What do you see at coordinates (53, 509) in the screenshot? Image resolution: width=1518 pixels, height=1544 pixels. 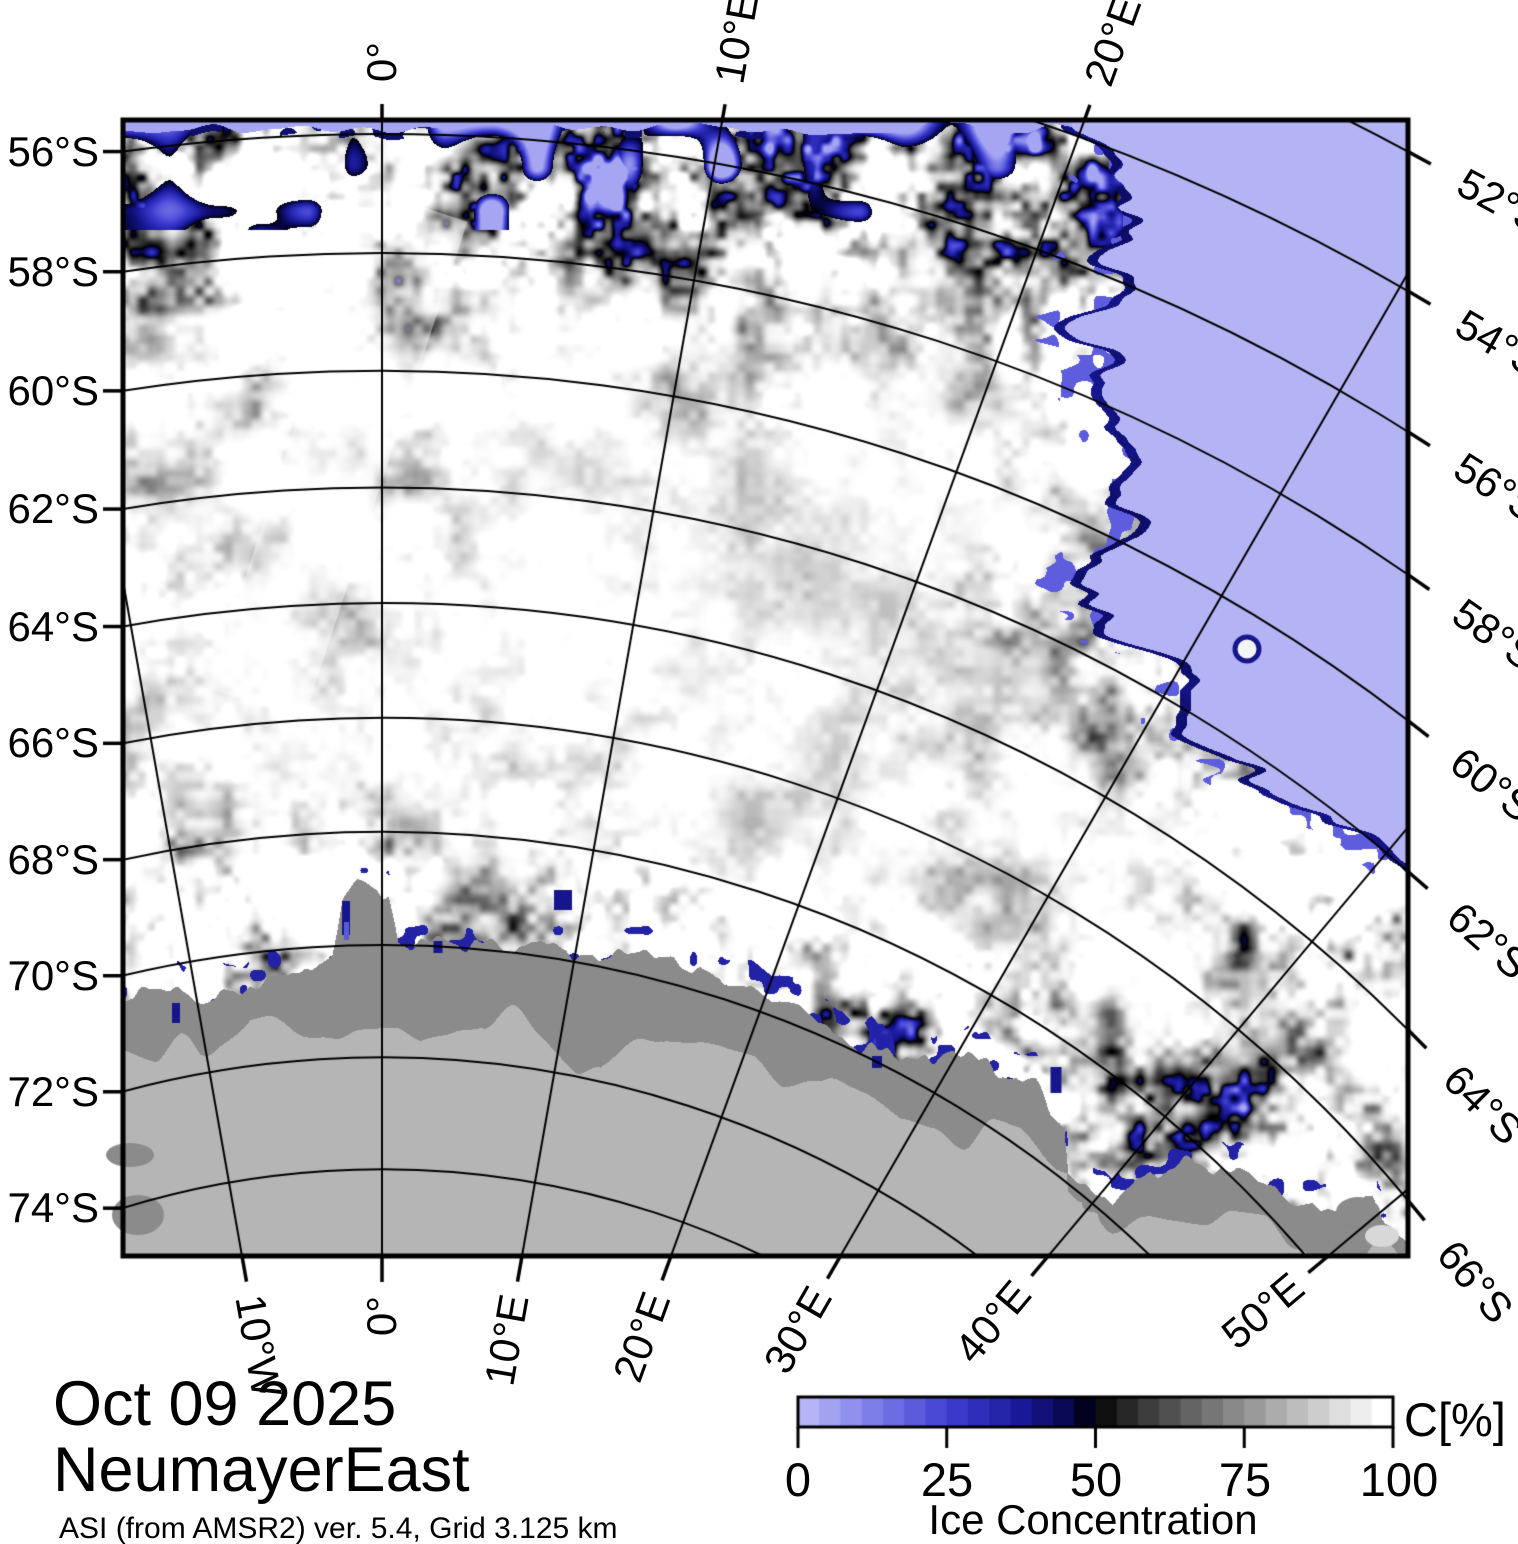 I see `lat-label-left-62s: 62°S` at bounding box center [53, 509].